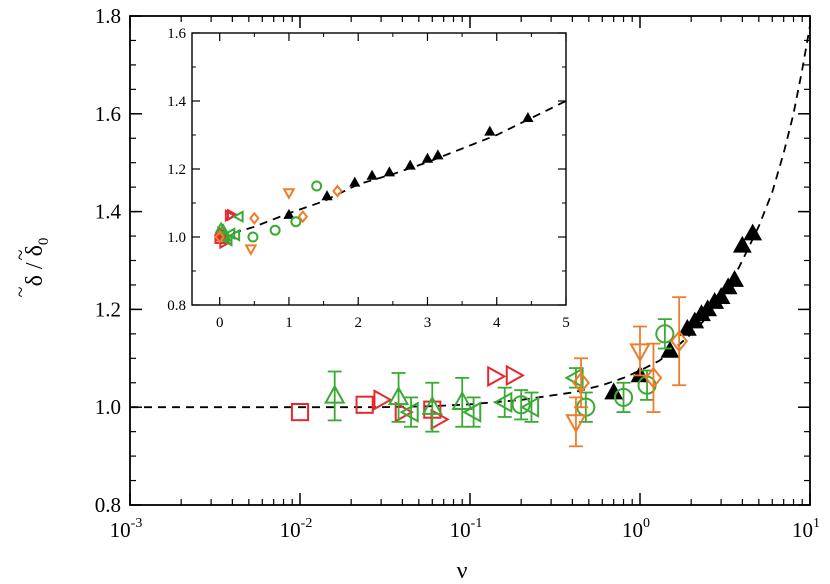  Describe the element at coordinates (466, 529) in the screenshot. I see `x-tick-label: 10⁻¹` at that location.